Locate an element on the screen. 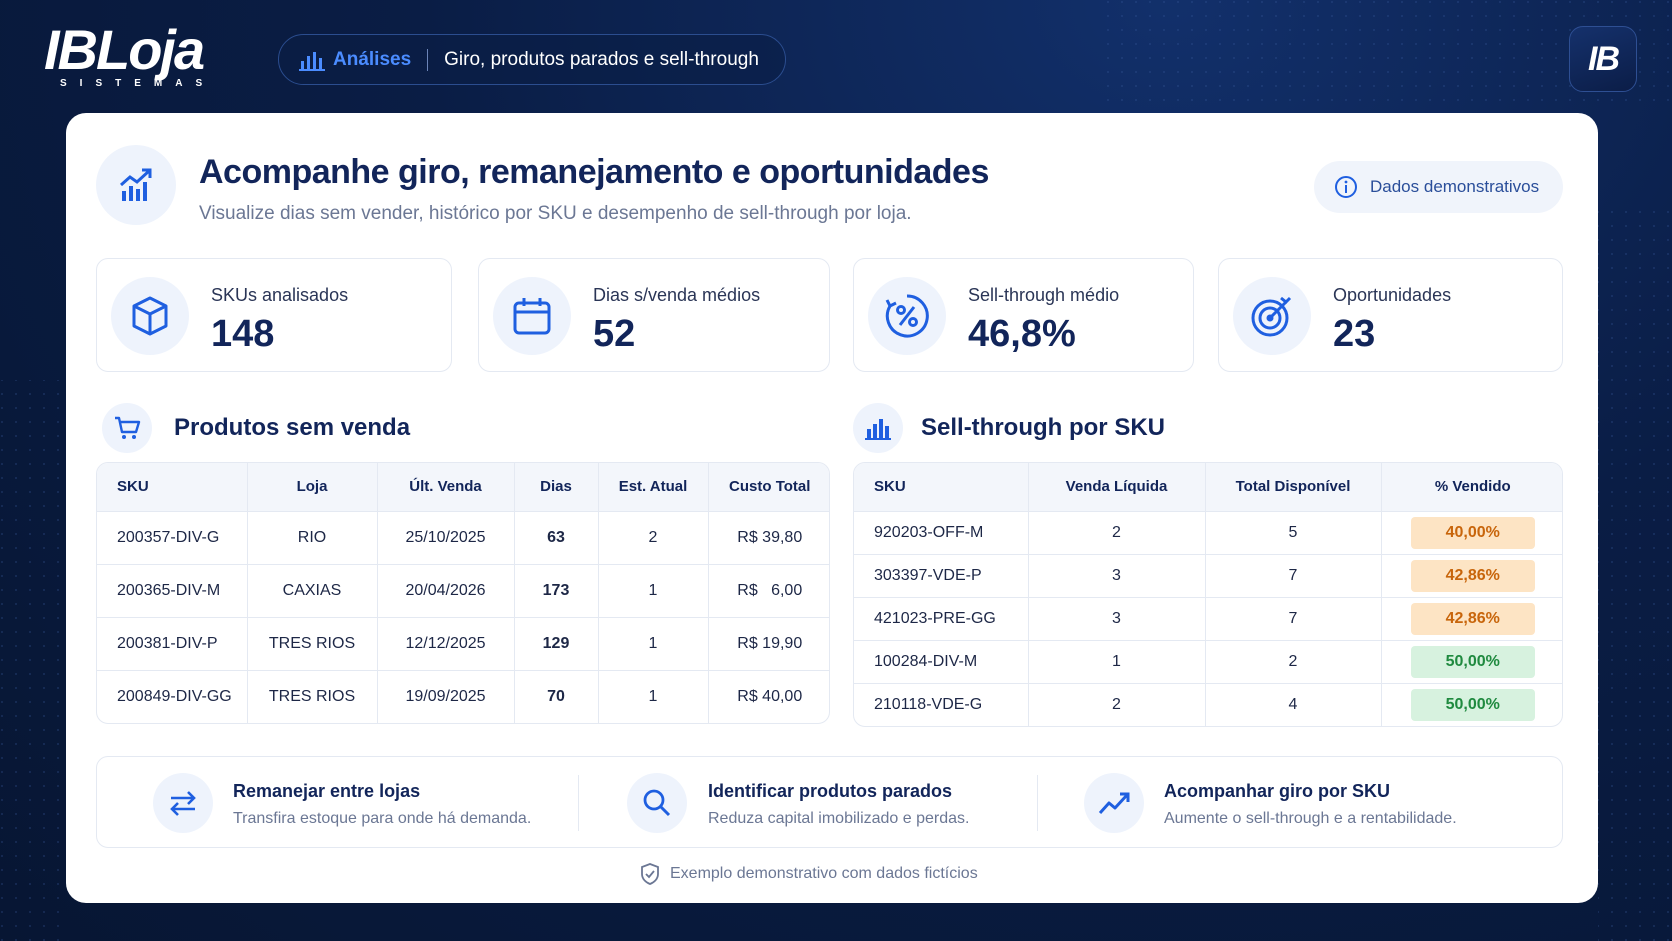 This screenshot has height=941, width=1672. table-row: 421023-PRE-GG 3 7 42,86% is located at coordinates (1208, 619).